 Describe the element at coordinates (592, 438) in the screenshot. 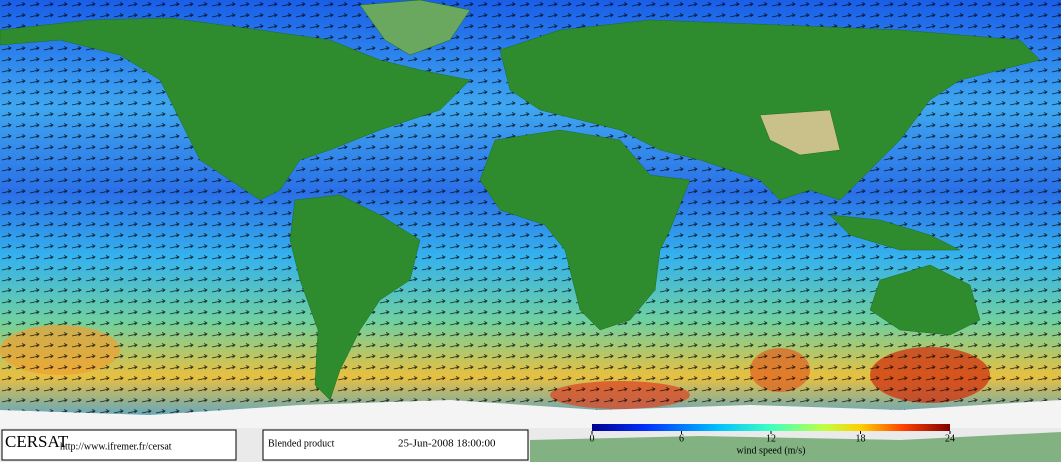

I see `colorbar-tick-label: 0` at that location.